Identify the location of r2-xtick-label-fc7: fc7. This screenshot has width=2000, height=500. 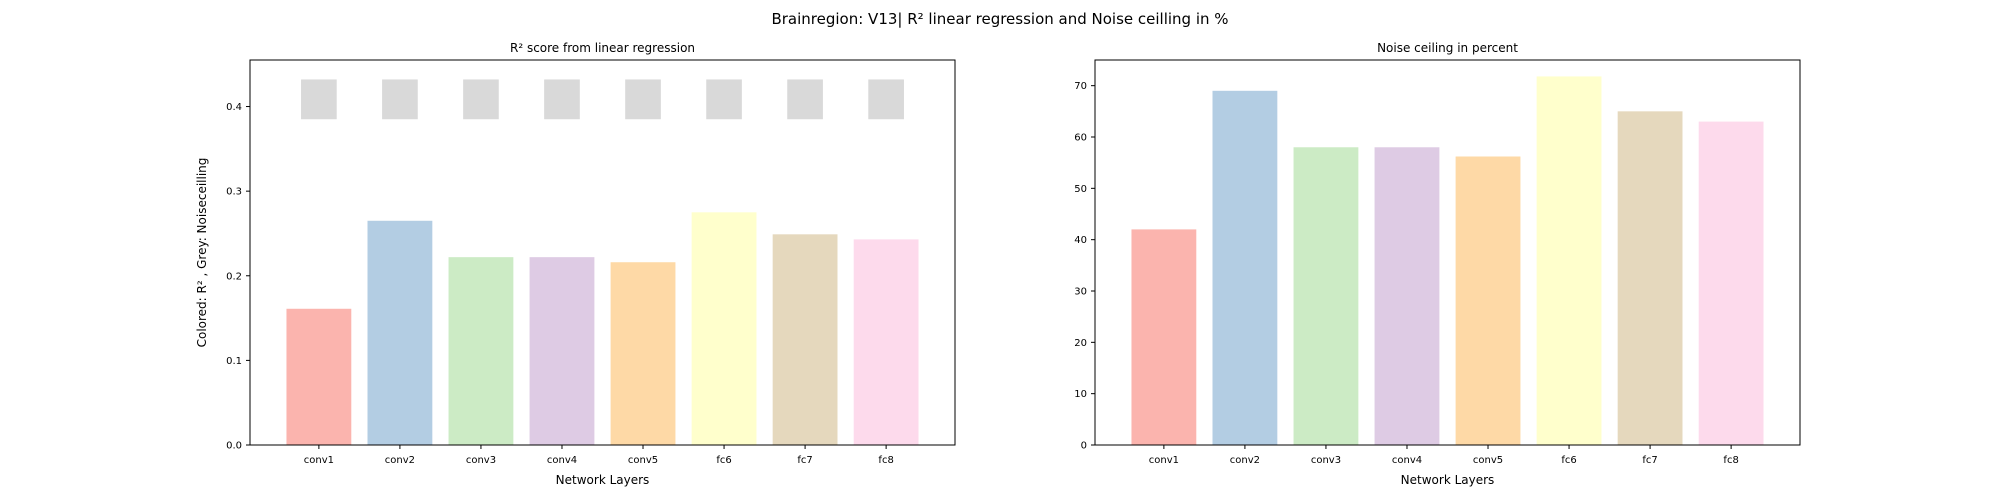
(804, 460).